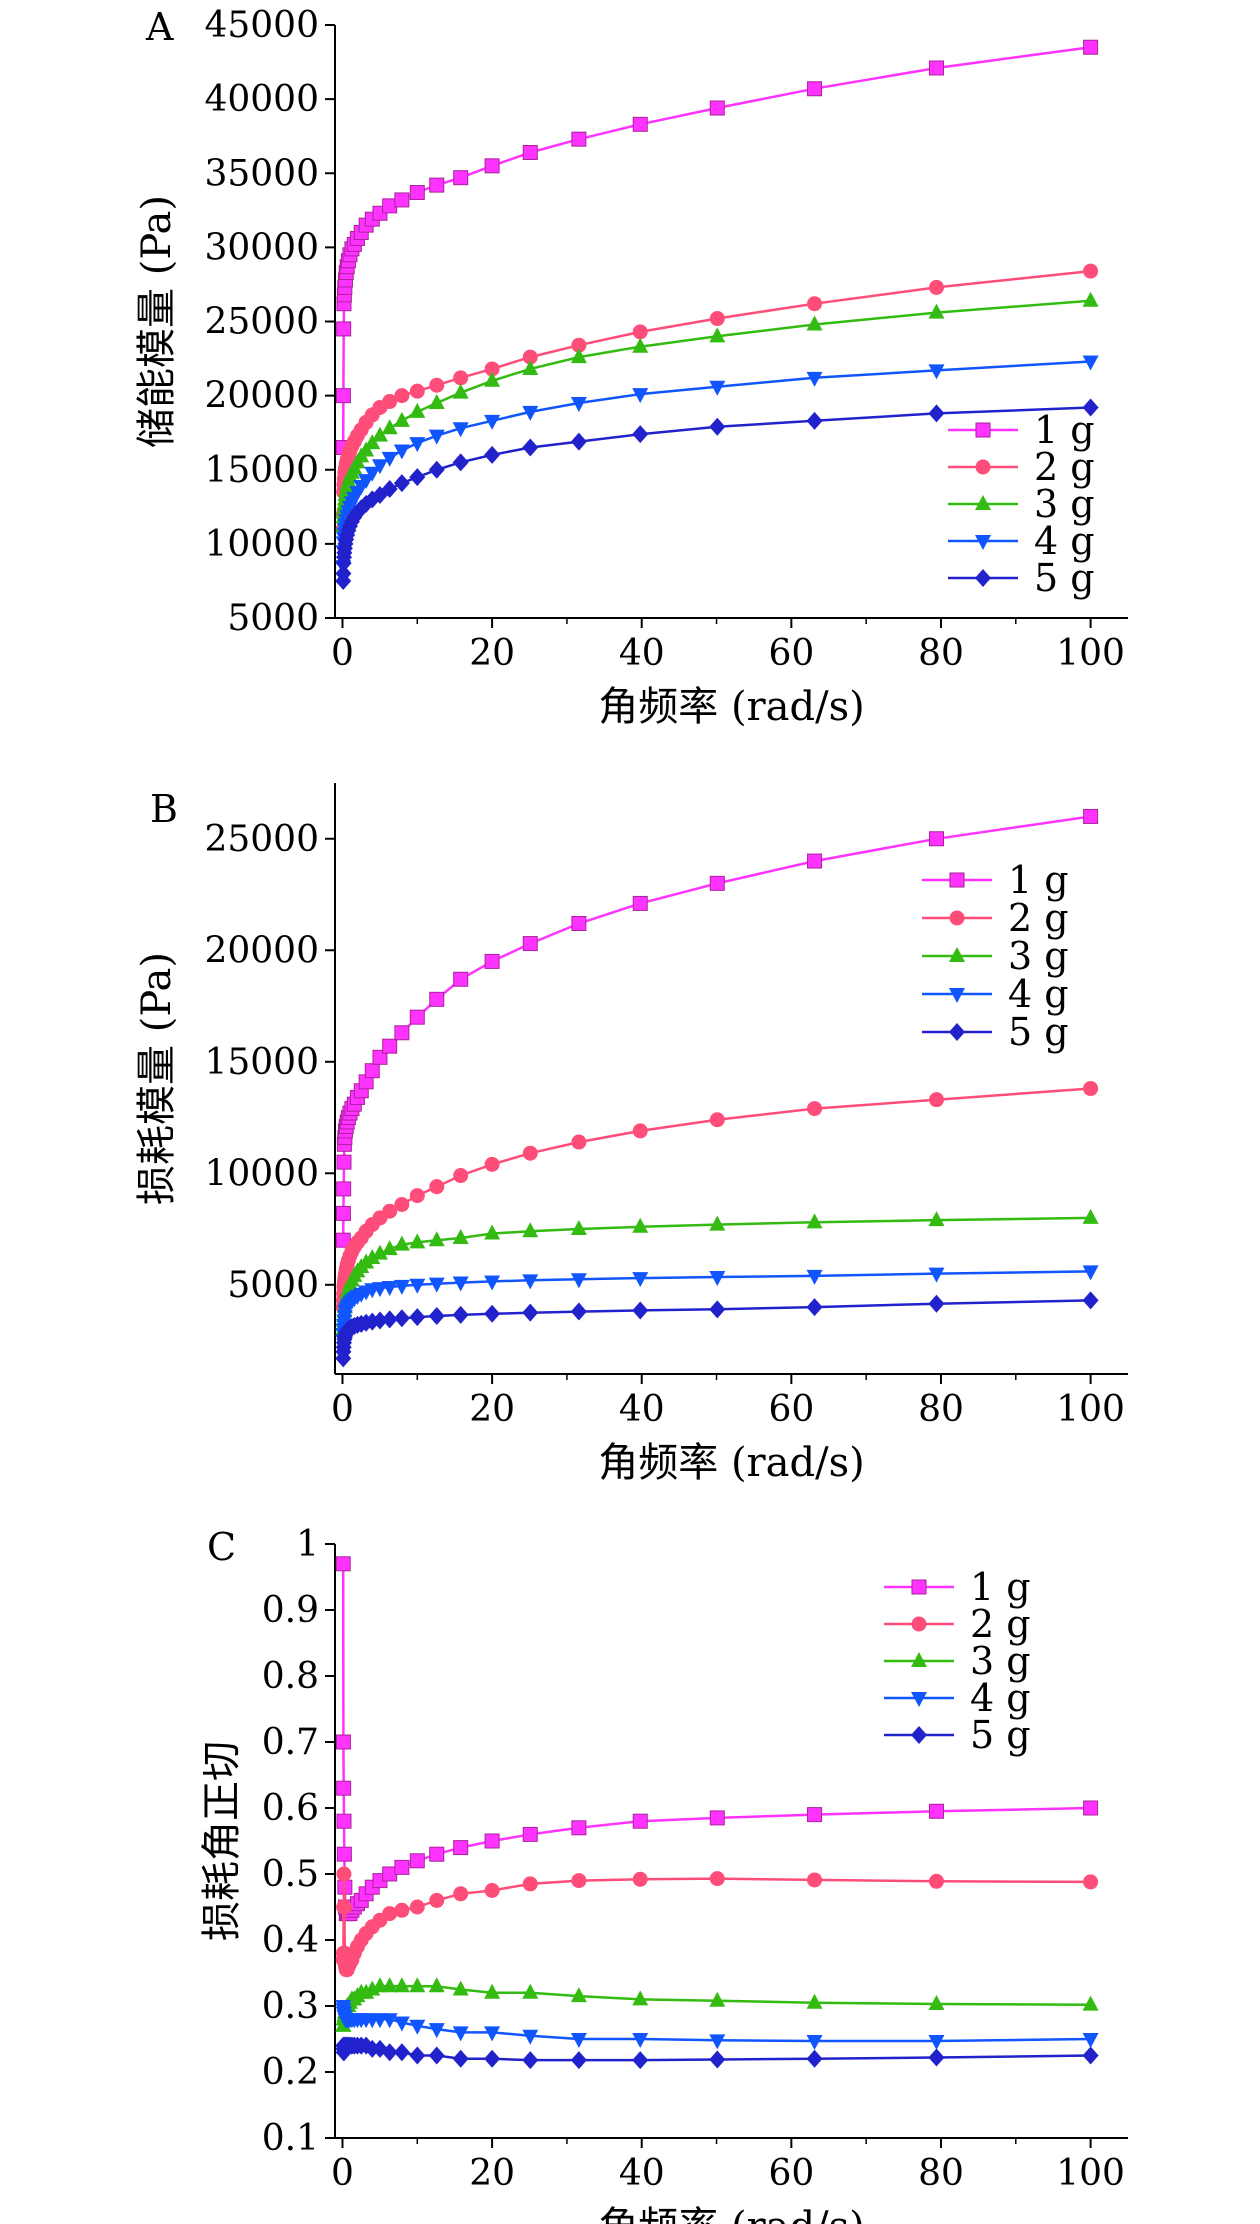  Describe the element at coordinates (941, 653) in the screenshot. I see `x-tick-label: 80` at that location.